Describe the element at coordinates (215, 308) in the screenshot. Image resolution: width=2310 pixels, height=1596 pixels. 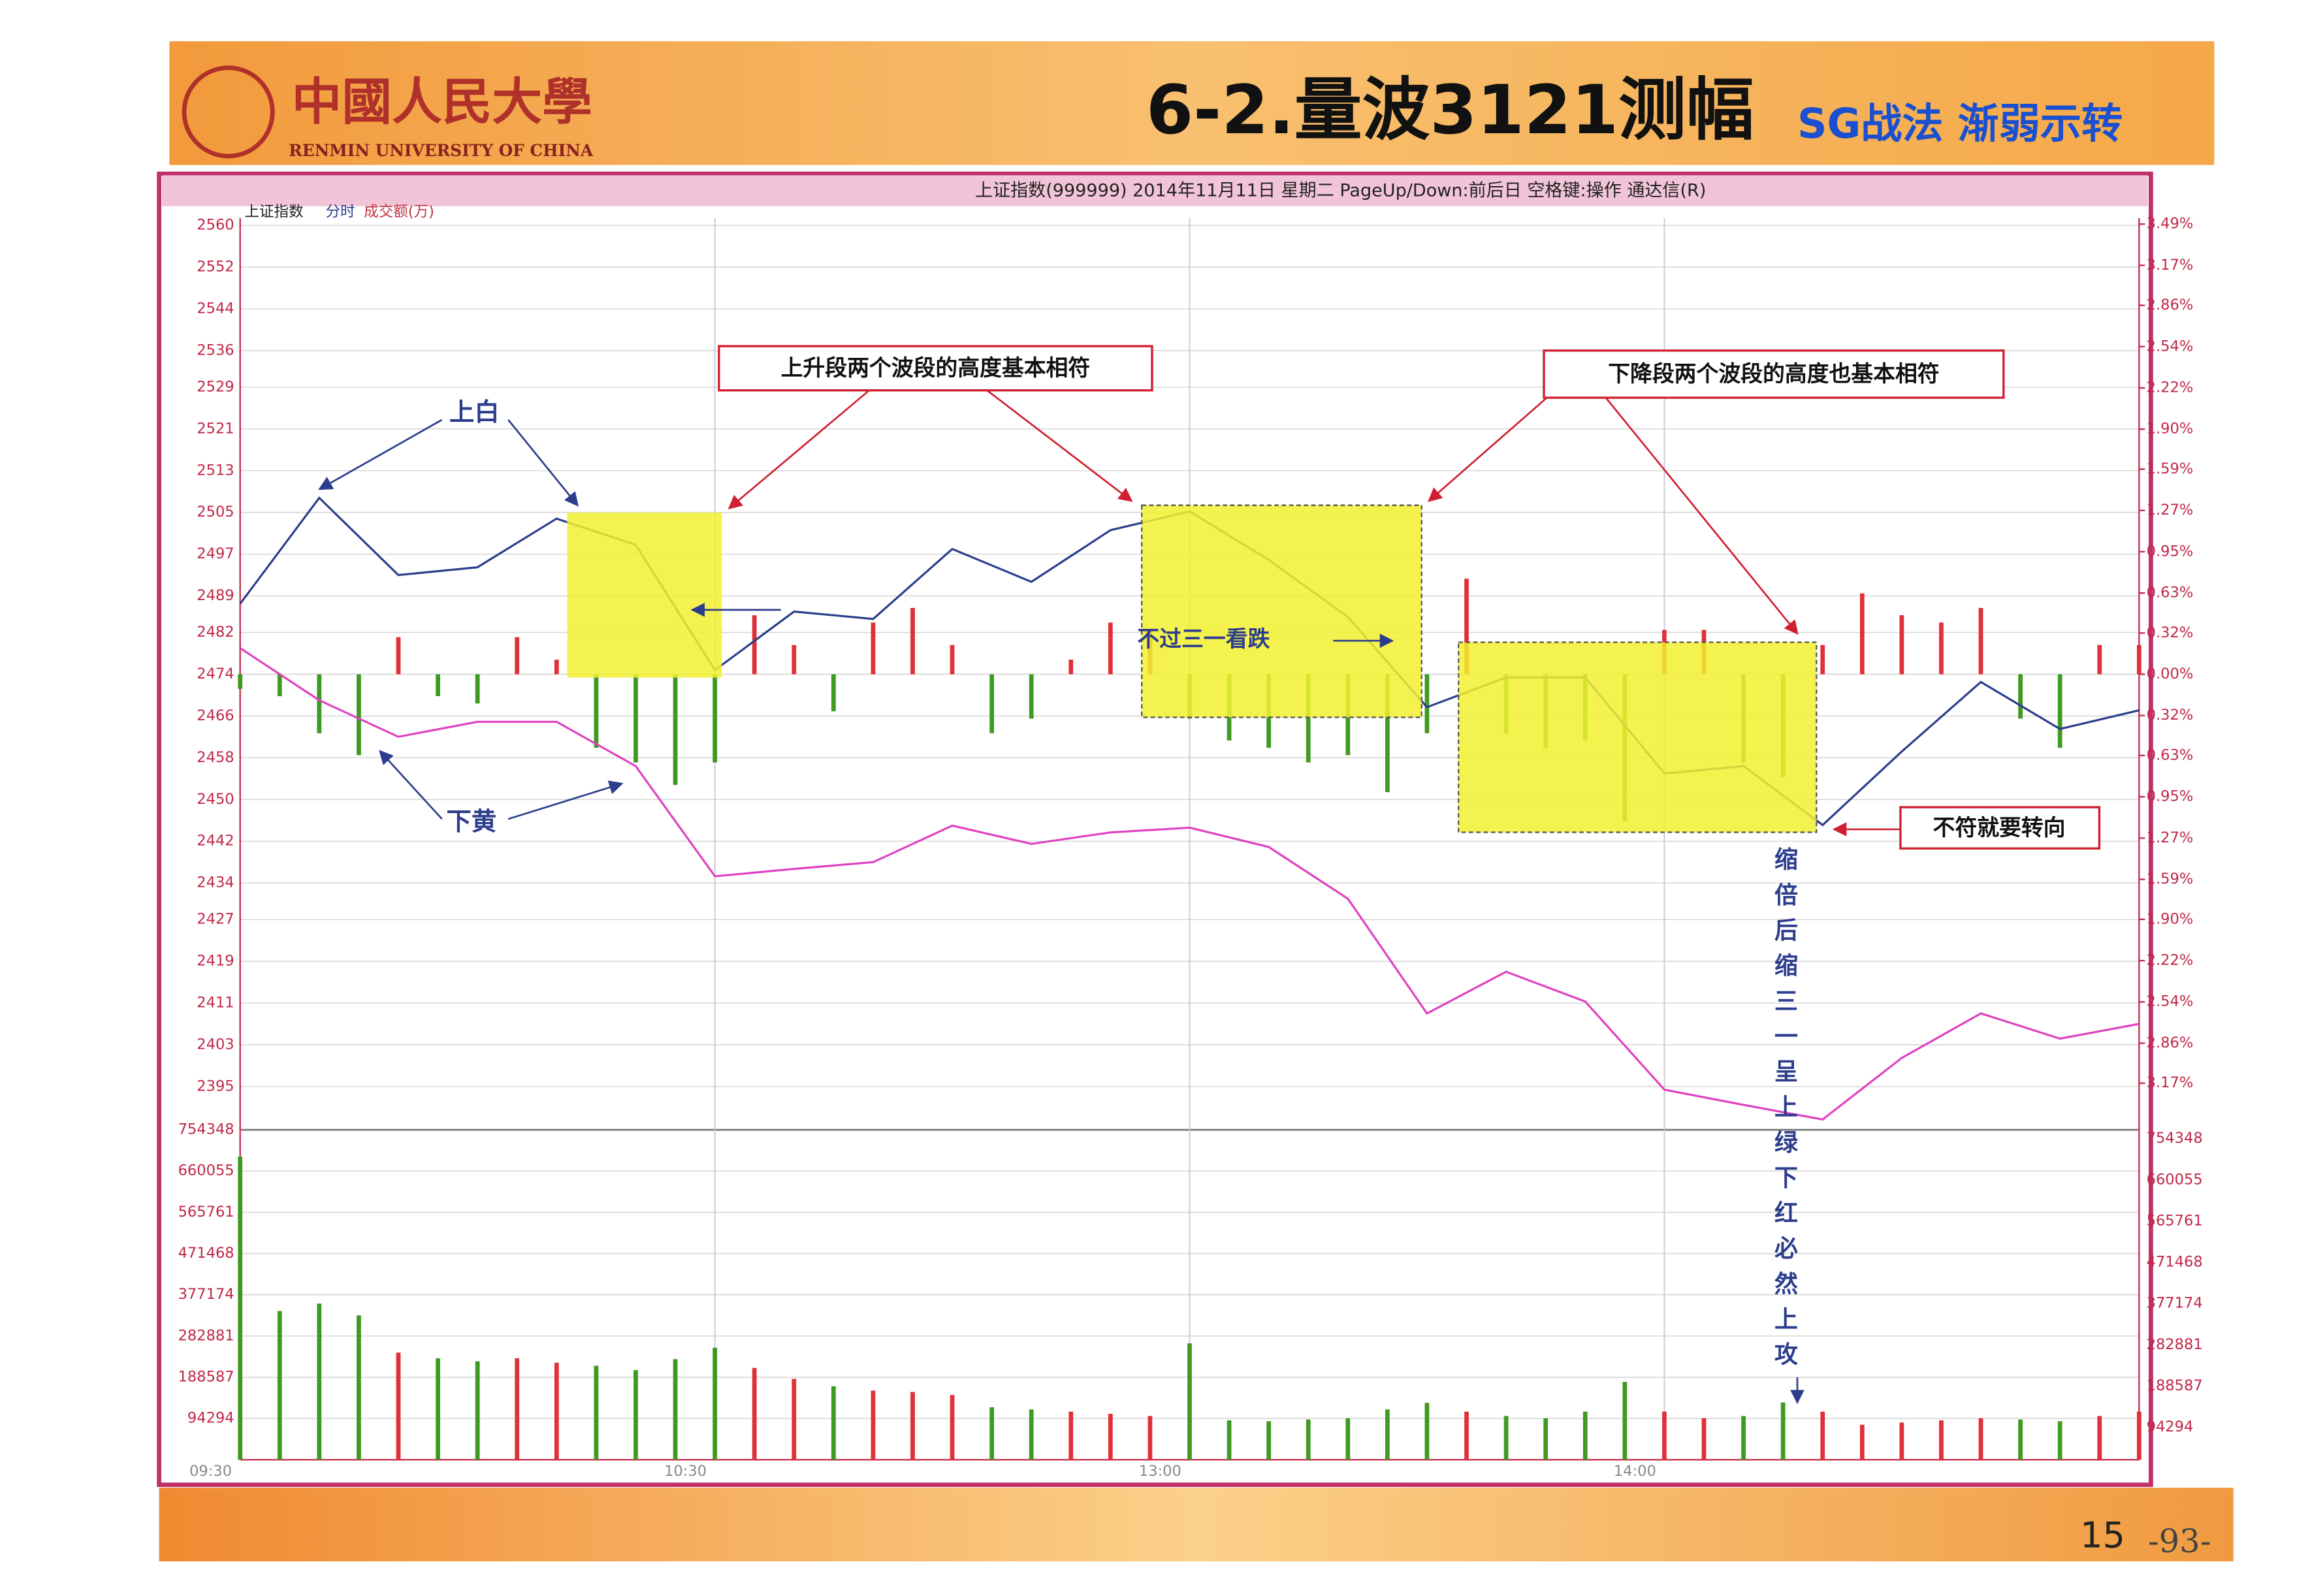
I see `y-tick-label: 2544` at that location.